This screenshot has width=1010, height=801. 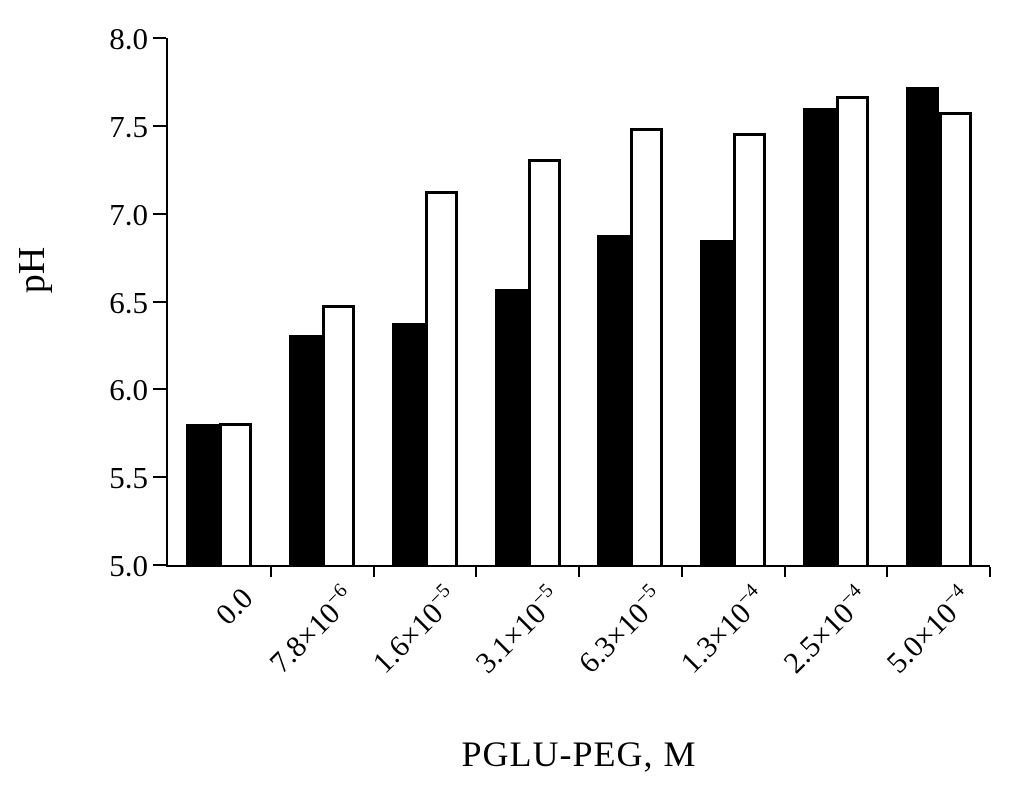 What do you see at coordinates (821, 629) in the screenshot?
I see `x-tick-label: 2.5×10−4` at bounding box center [821, 629].